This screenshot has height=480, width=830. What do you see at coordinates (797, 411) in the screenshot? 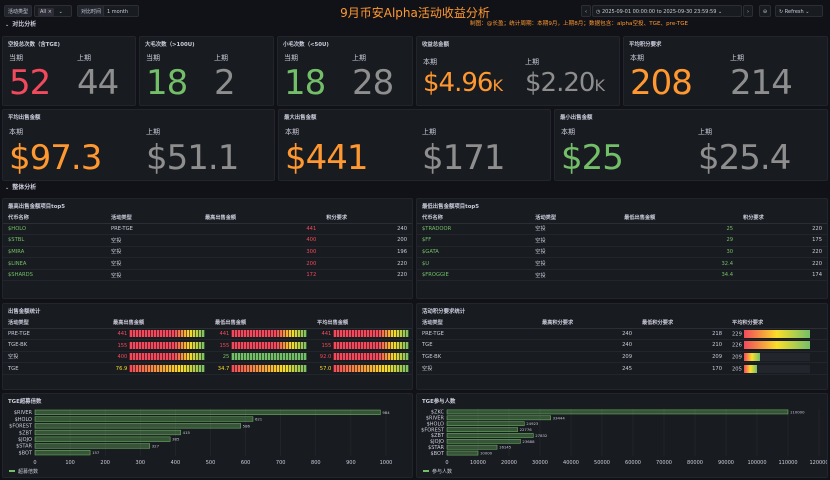
I see `bar-value-label: 110000` at bounding box center [797, 411].